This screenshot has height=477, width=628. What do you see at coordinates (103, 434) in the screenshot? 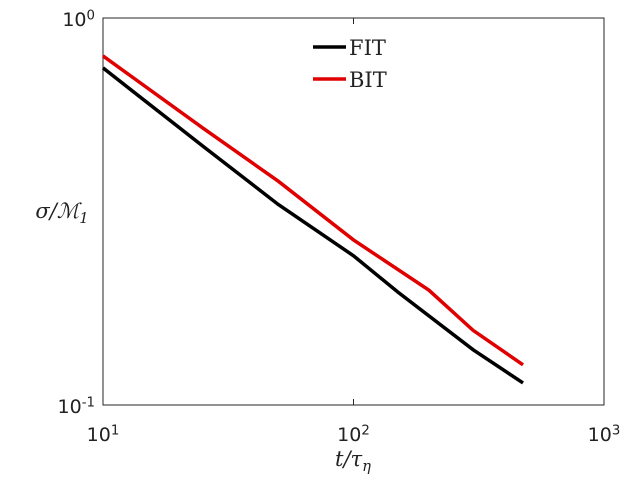
I see `x-tick-label: 101` at bounding box center [103, 434].